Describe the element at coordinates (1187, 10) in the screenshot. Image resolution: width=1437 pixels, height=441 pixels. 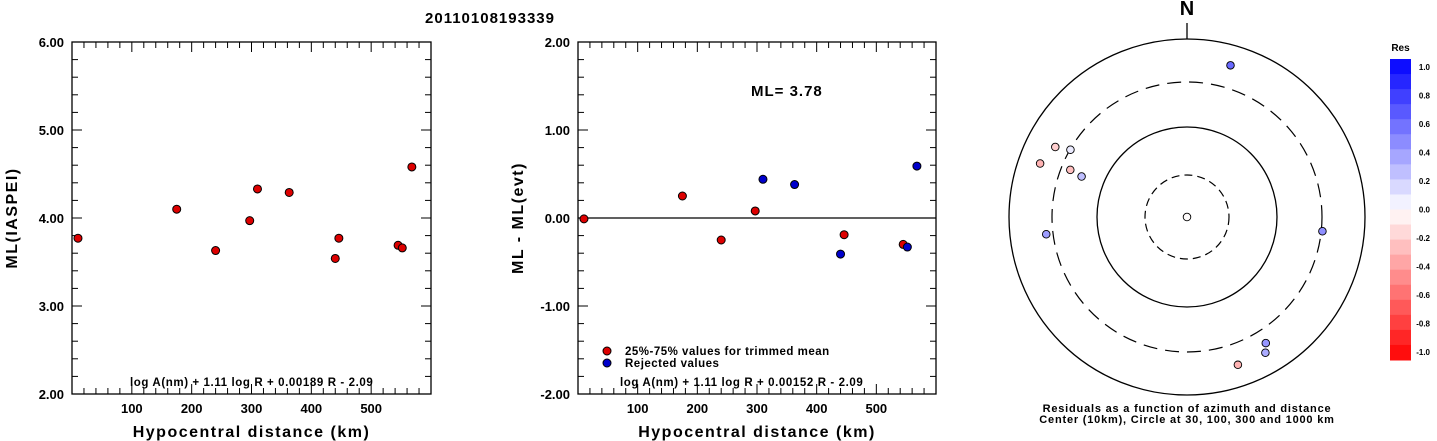
I see `north-label: N` at that location.